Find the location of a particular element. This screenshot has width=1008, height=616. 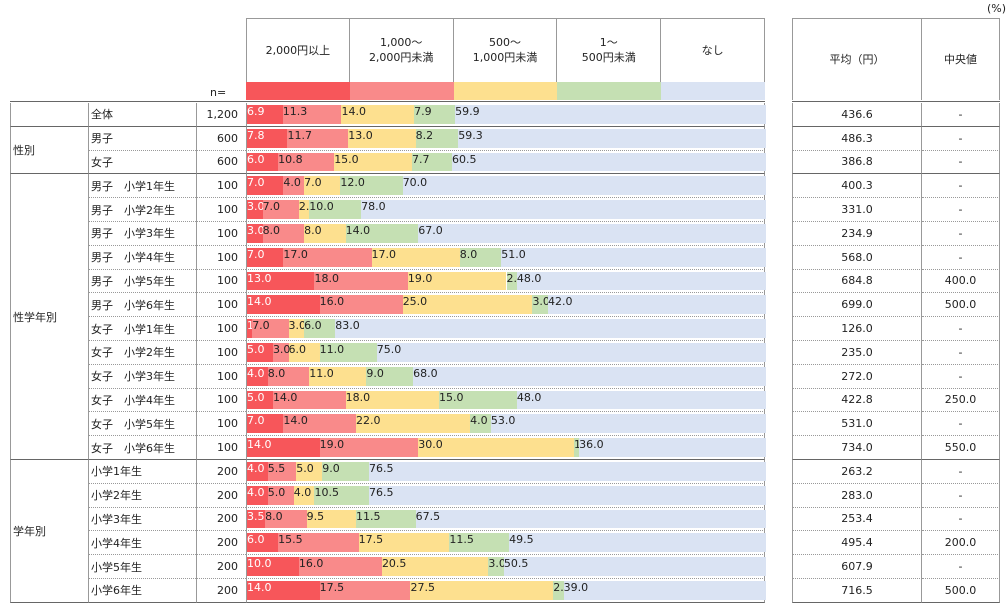

bar-value-label: 10.0 is located at coordinates (259, 564).